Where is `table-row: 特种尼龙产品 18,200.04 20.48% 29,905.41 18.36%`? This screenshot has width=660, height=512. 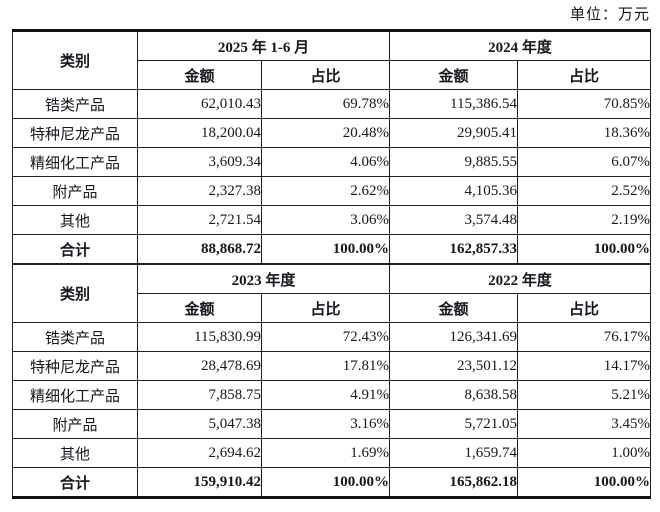
table-row: 特种尼龙产品 18,200.04 20.48% 29,905.41 18.36% is located at coordinates (332, 133).